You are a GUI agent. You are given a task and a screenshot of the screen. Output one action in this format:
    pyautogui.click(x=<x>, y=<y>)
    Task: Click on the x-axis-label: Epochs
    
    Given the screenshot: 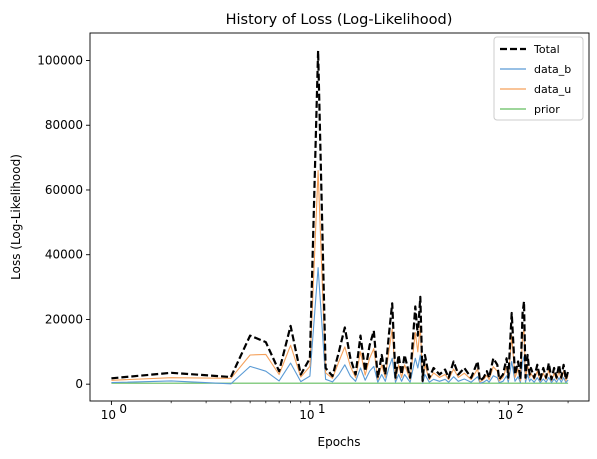 What is the action you would take?
    pyautogui.click(x=339, y=442)
    